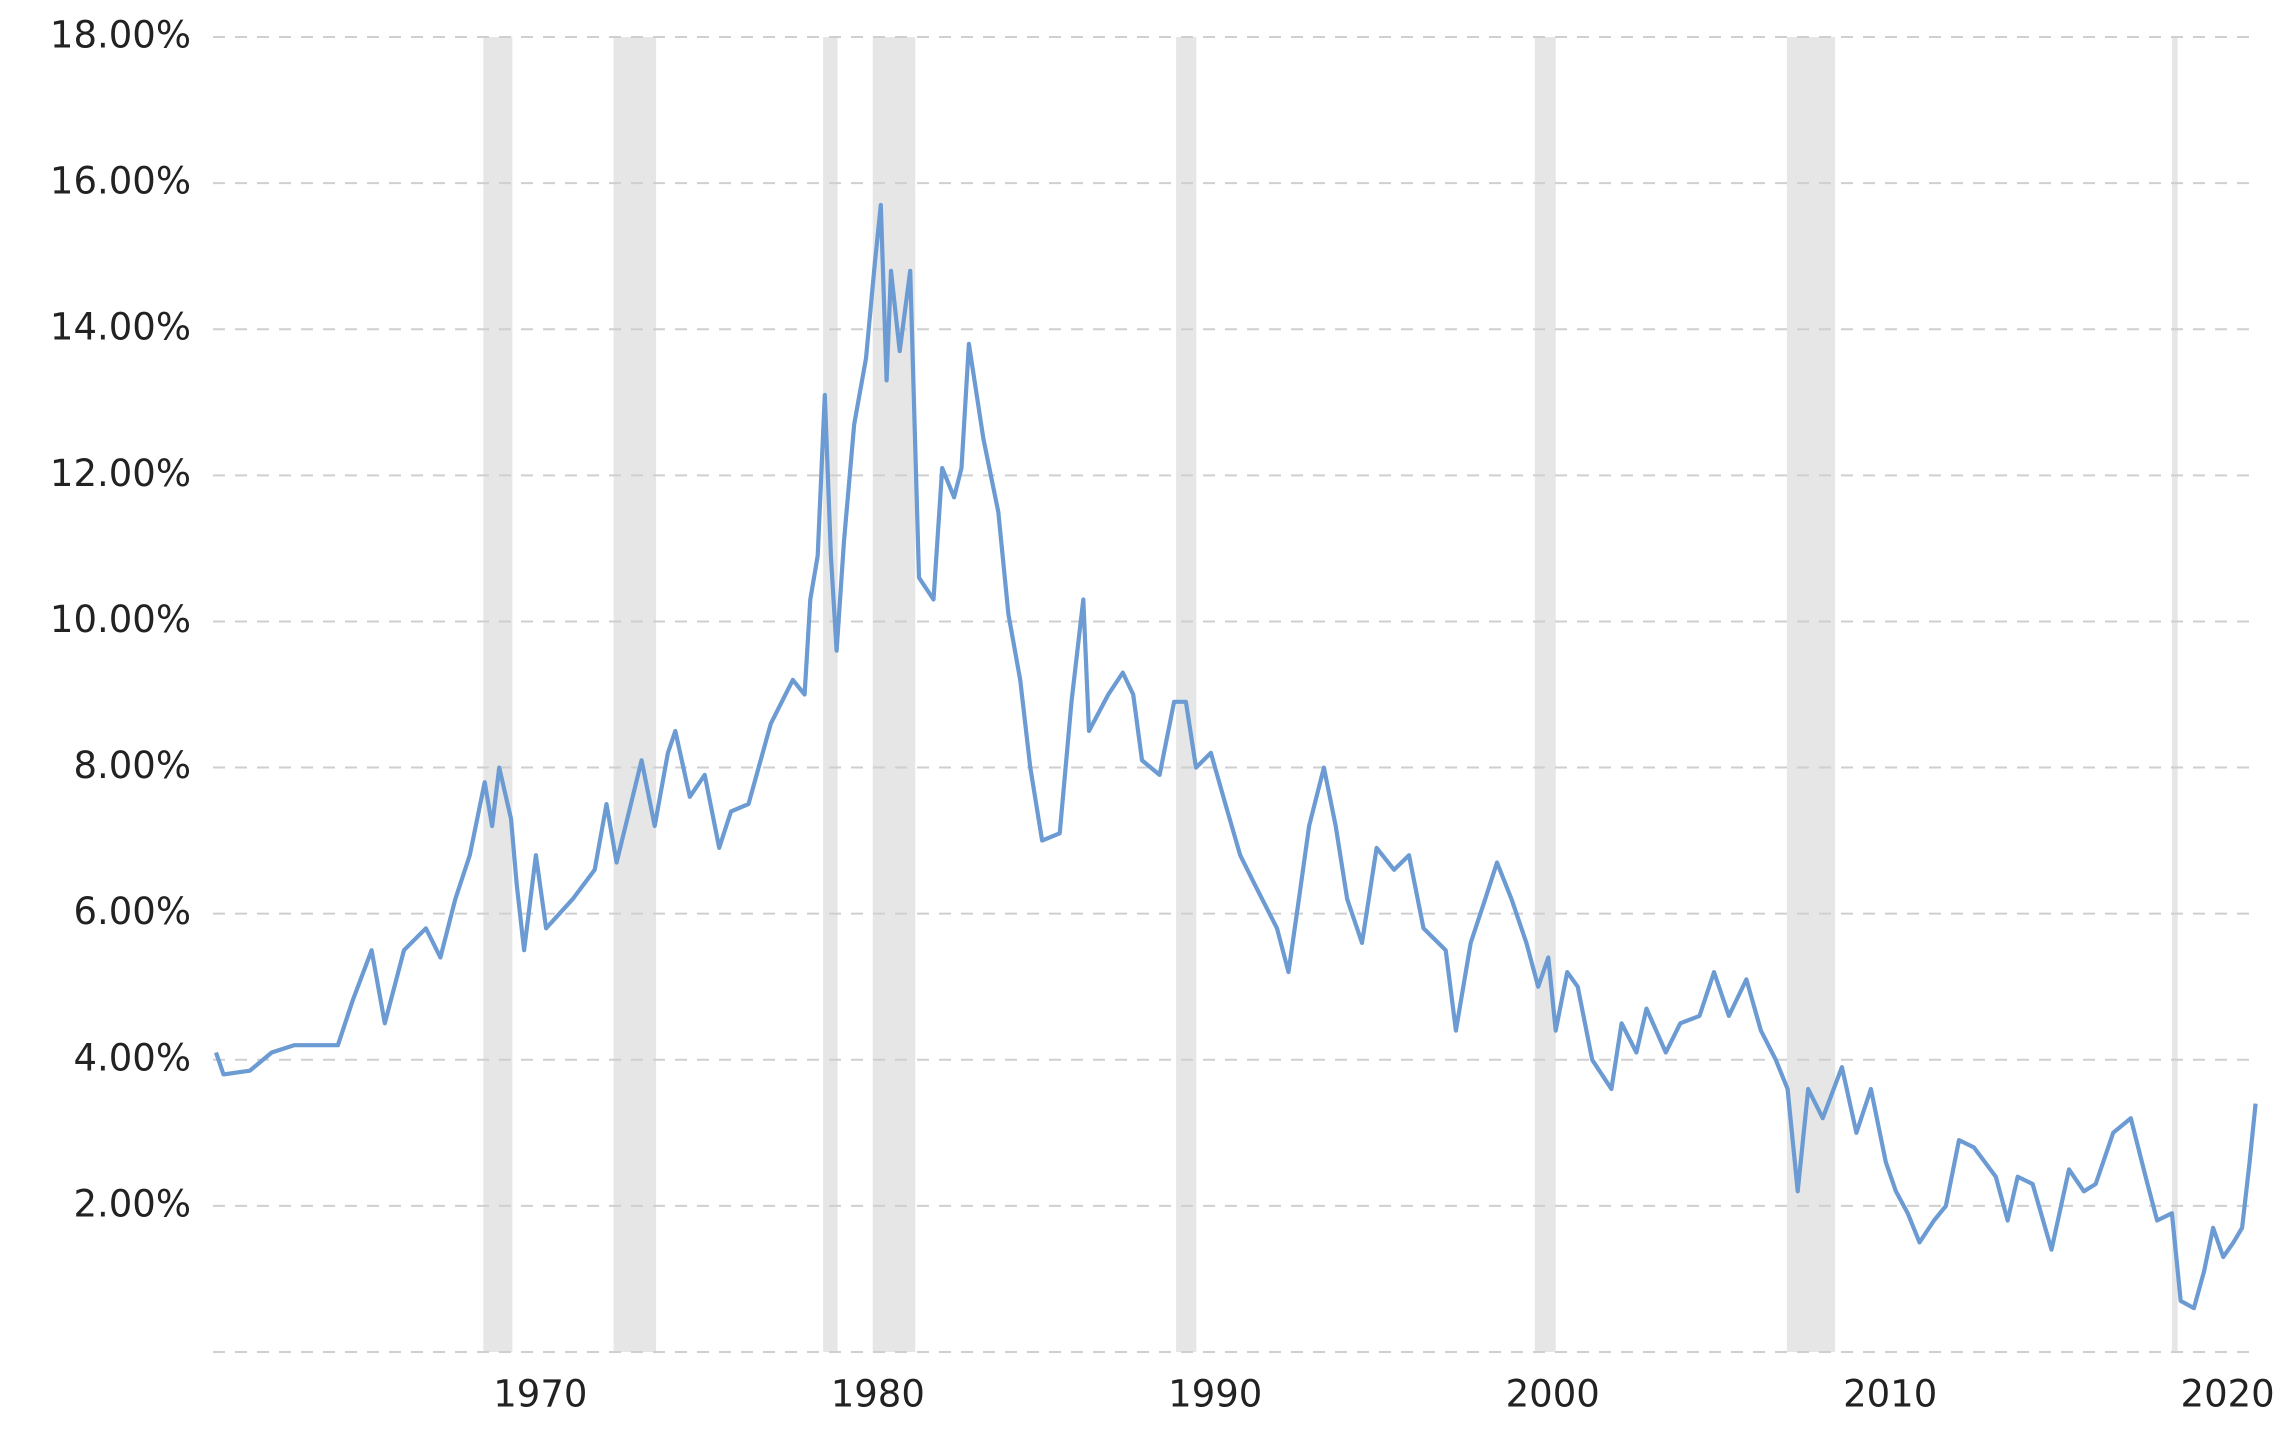 This screenshot has width=2292, height=1438. What do you see at coordinates (132, 1057) in the screenshot?
I see `y-tick-label: 4.00%` at bounding box center [132, 1057].